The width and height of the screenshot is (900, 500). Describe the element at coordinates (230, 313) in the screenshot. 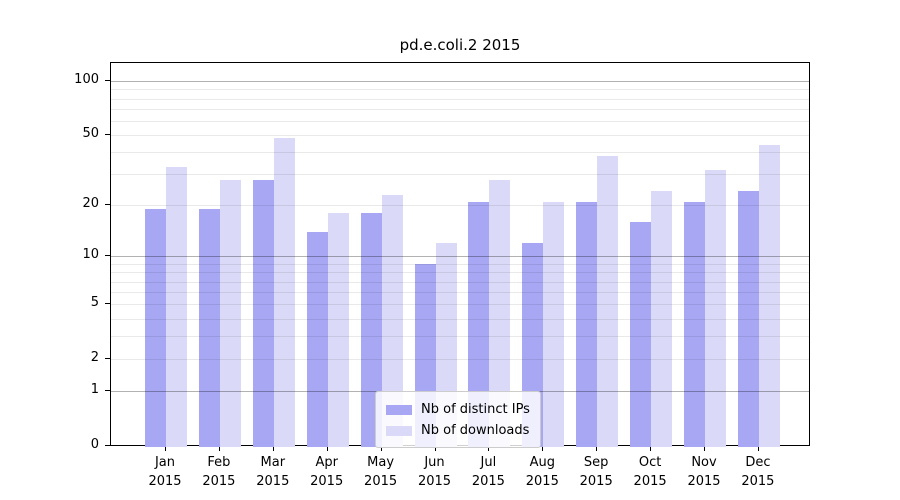

I see `bar-downloads-feb` at that location.